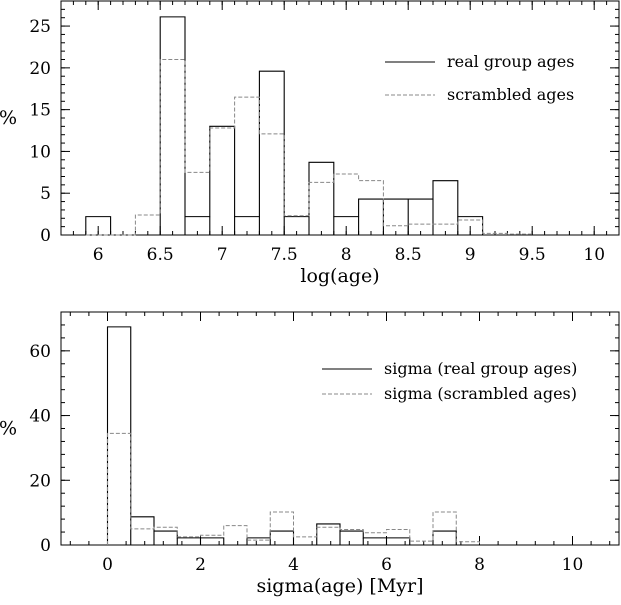 This screenshot has width=621, height=605. What do you see at coordinates (107, 565) in the screenshot?
I see `x-tick-label: 0` at bounding box center [107, 565].